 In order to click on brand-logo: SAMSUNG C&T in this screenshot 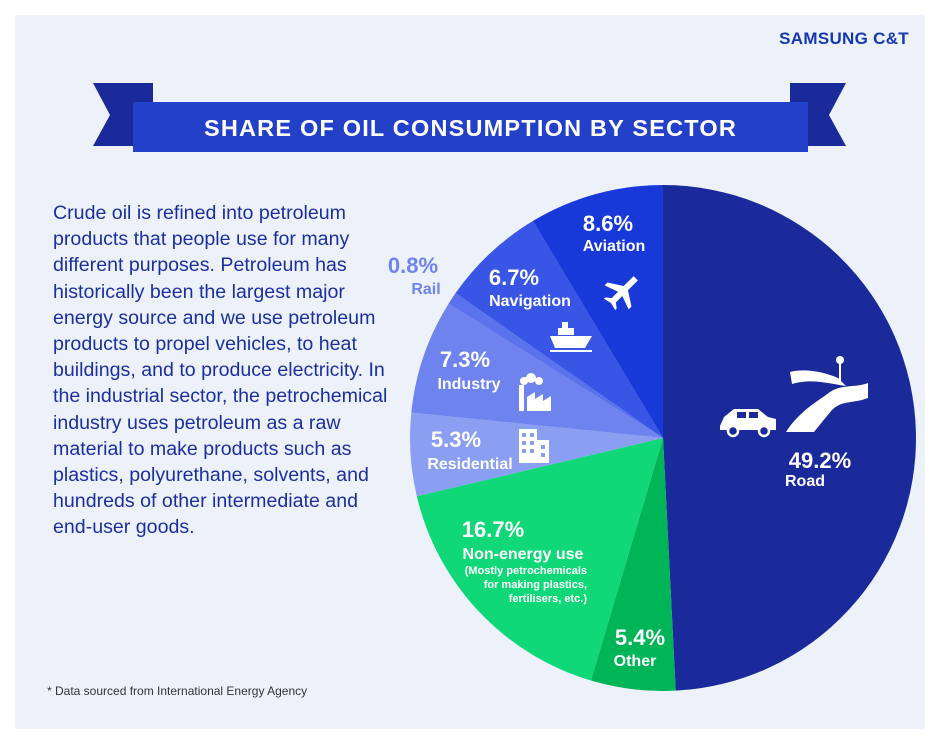, I will do `click(844, 38)`.